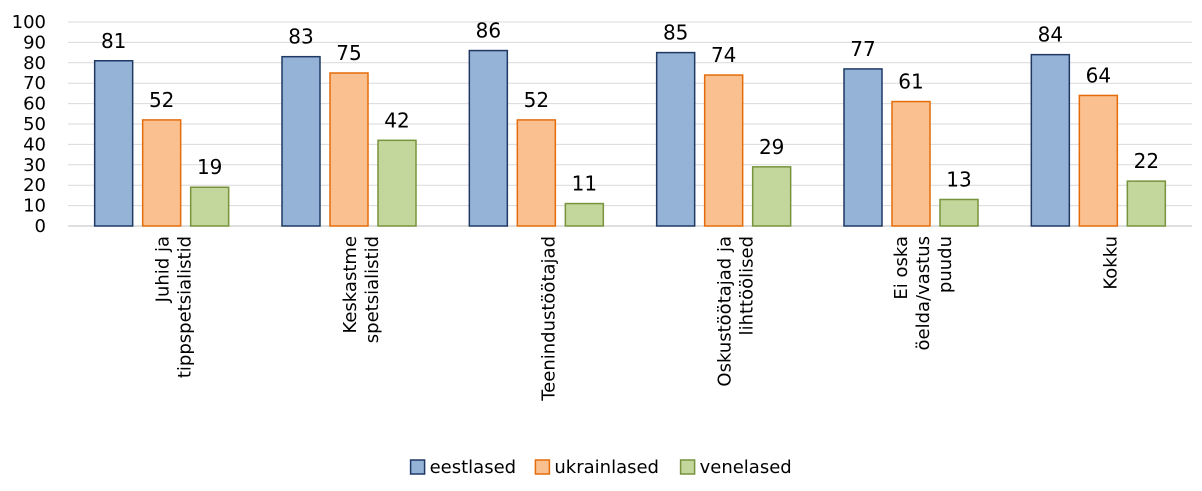  What do you see at coordinates (536, 100) in the screenshot?
I see `data-label-ukrainlased-2: 52` at bounding box center [536, 100].